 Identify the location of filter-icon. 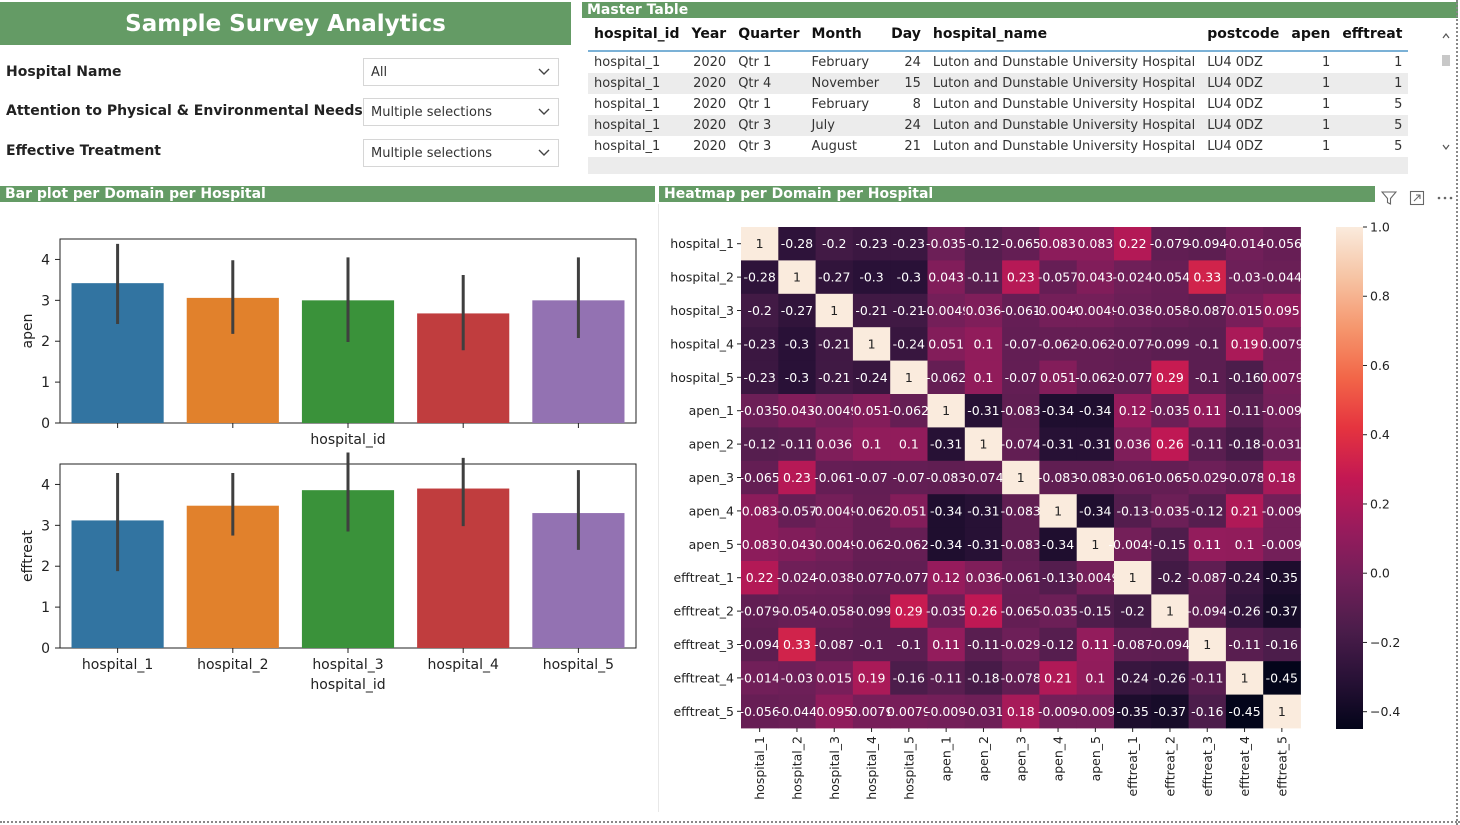
(1389, 198).